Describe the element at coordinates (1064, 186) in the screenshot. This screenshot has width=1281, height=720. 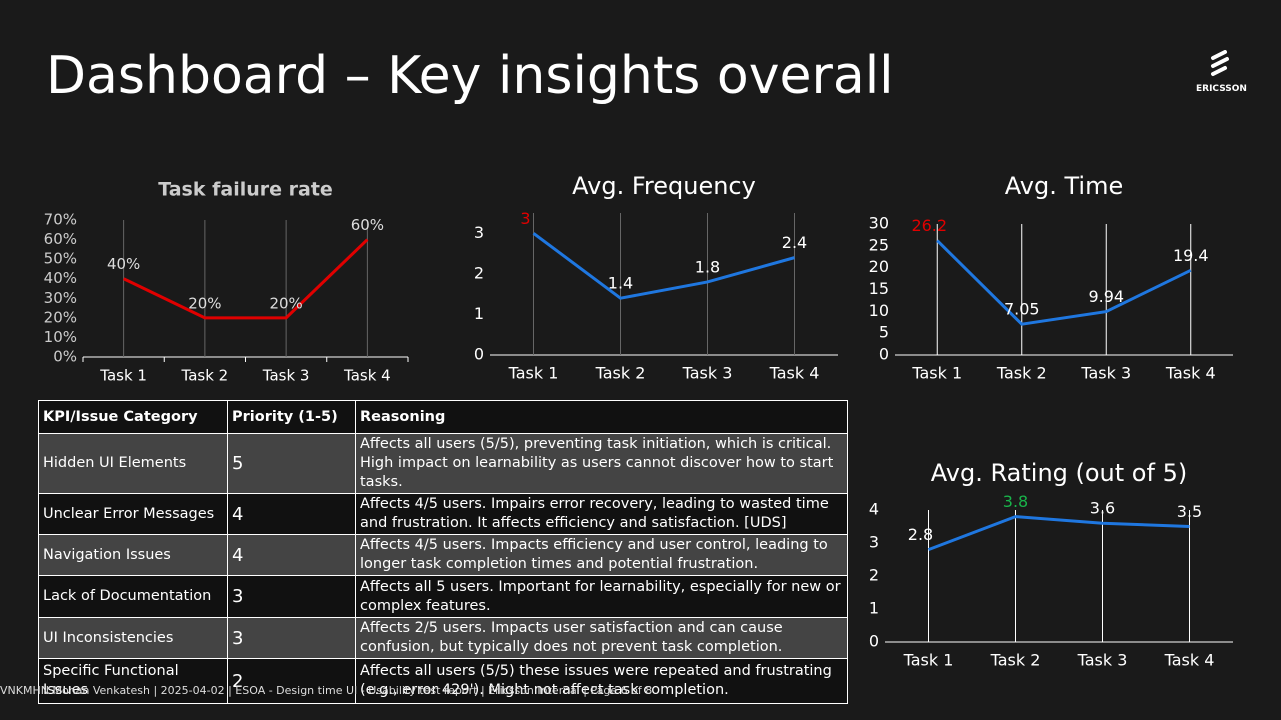
I see `chart-title: Avg. Time` at that location.